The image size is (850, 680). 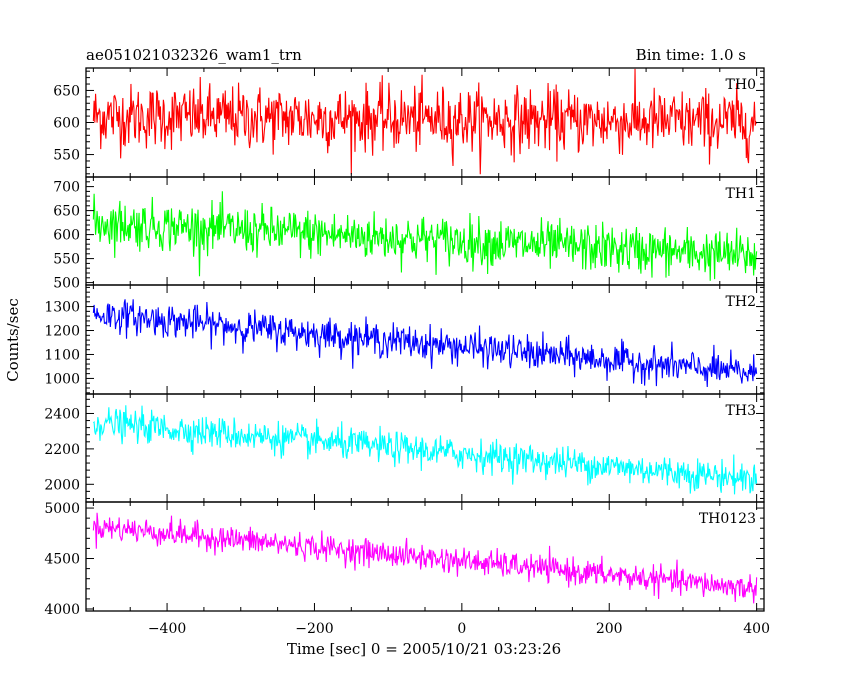 I want to click on y-tick-label: 1100, so click(x=62, y=355).